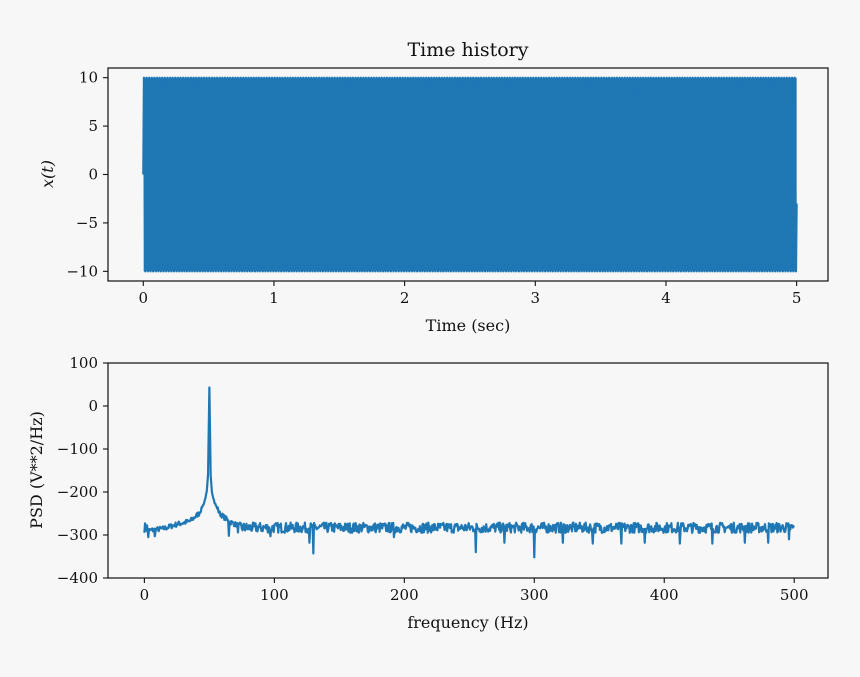 Image resolution: width=860 pixels, height=677 pixels. I want to click on time-history-title: Time history, so click(467, 50).